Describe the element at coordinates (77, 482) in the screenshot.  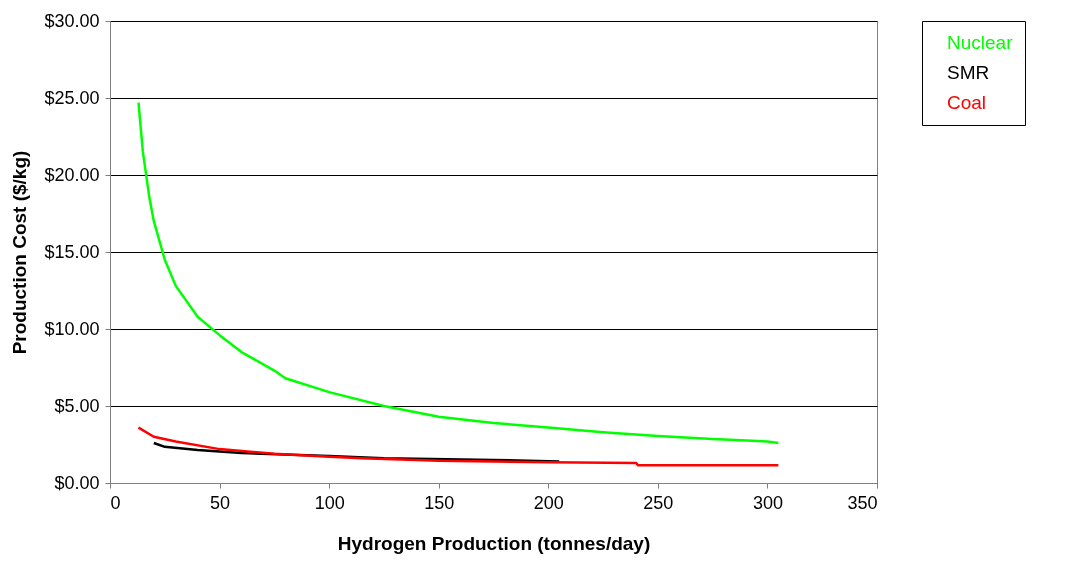
I see `y-tick-label: $0.00` at that location.